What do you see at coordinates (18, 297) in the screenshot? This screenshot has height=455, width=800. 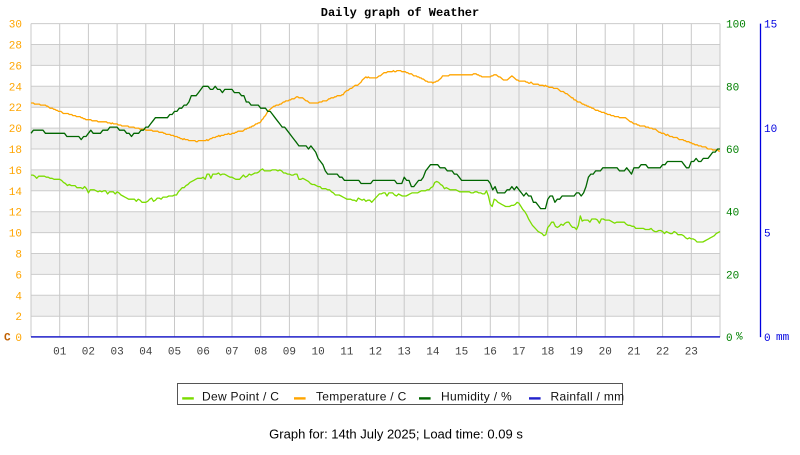 I see `svg-text: 4` at bounding box center [18, 297].